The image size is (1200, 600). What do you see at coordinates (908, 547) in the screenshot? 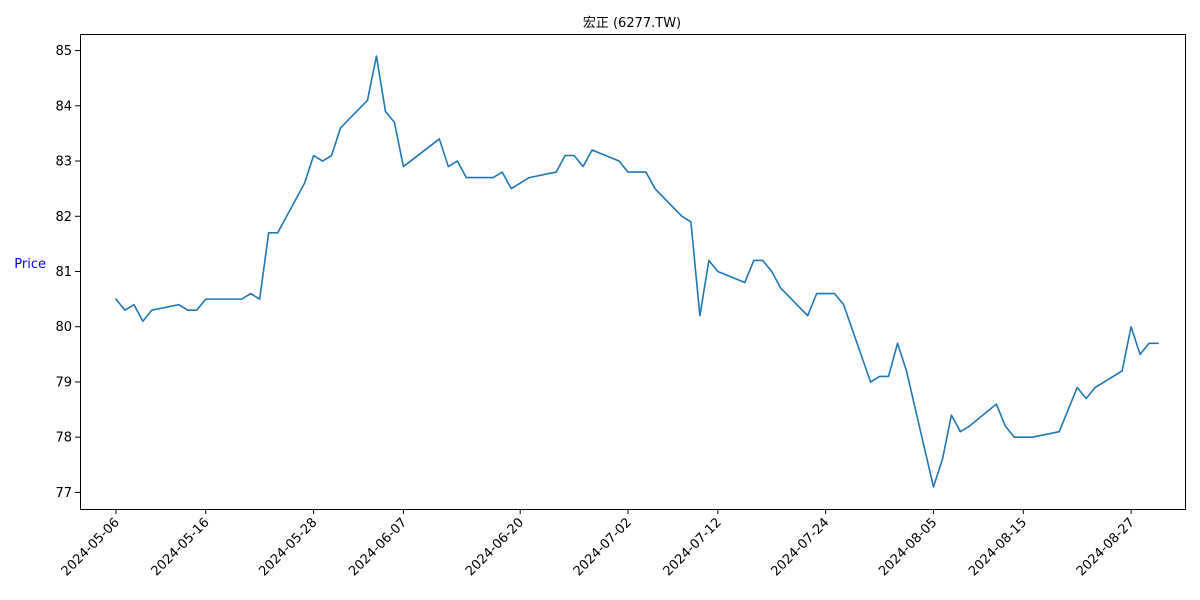
I see `x-tick-label: 2024-08-05` at bounding box center [908, 547].